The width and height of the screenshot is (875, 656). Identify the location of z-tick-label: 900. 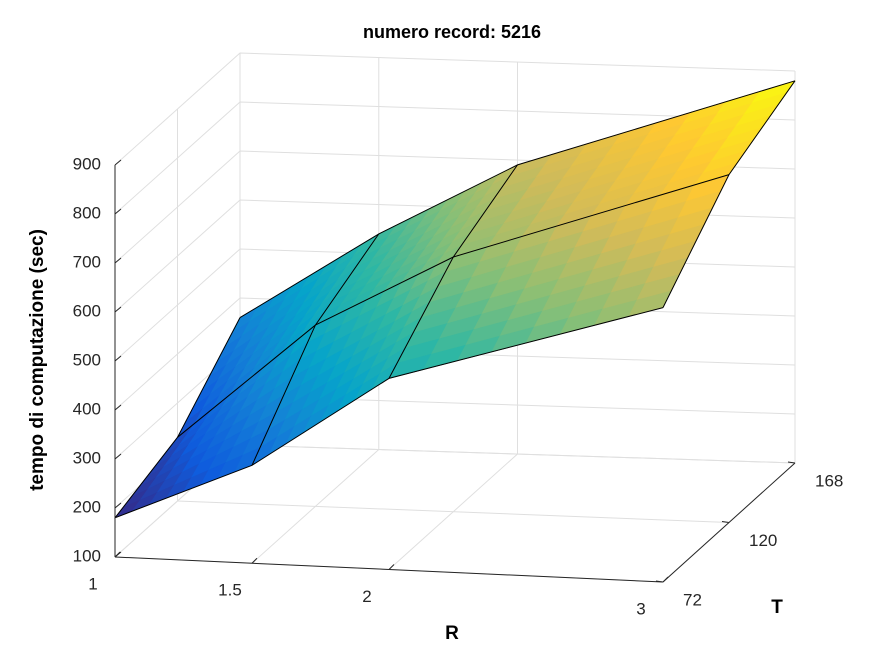
(87, 163).